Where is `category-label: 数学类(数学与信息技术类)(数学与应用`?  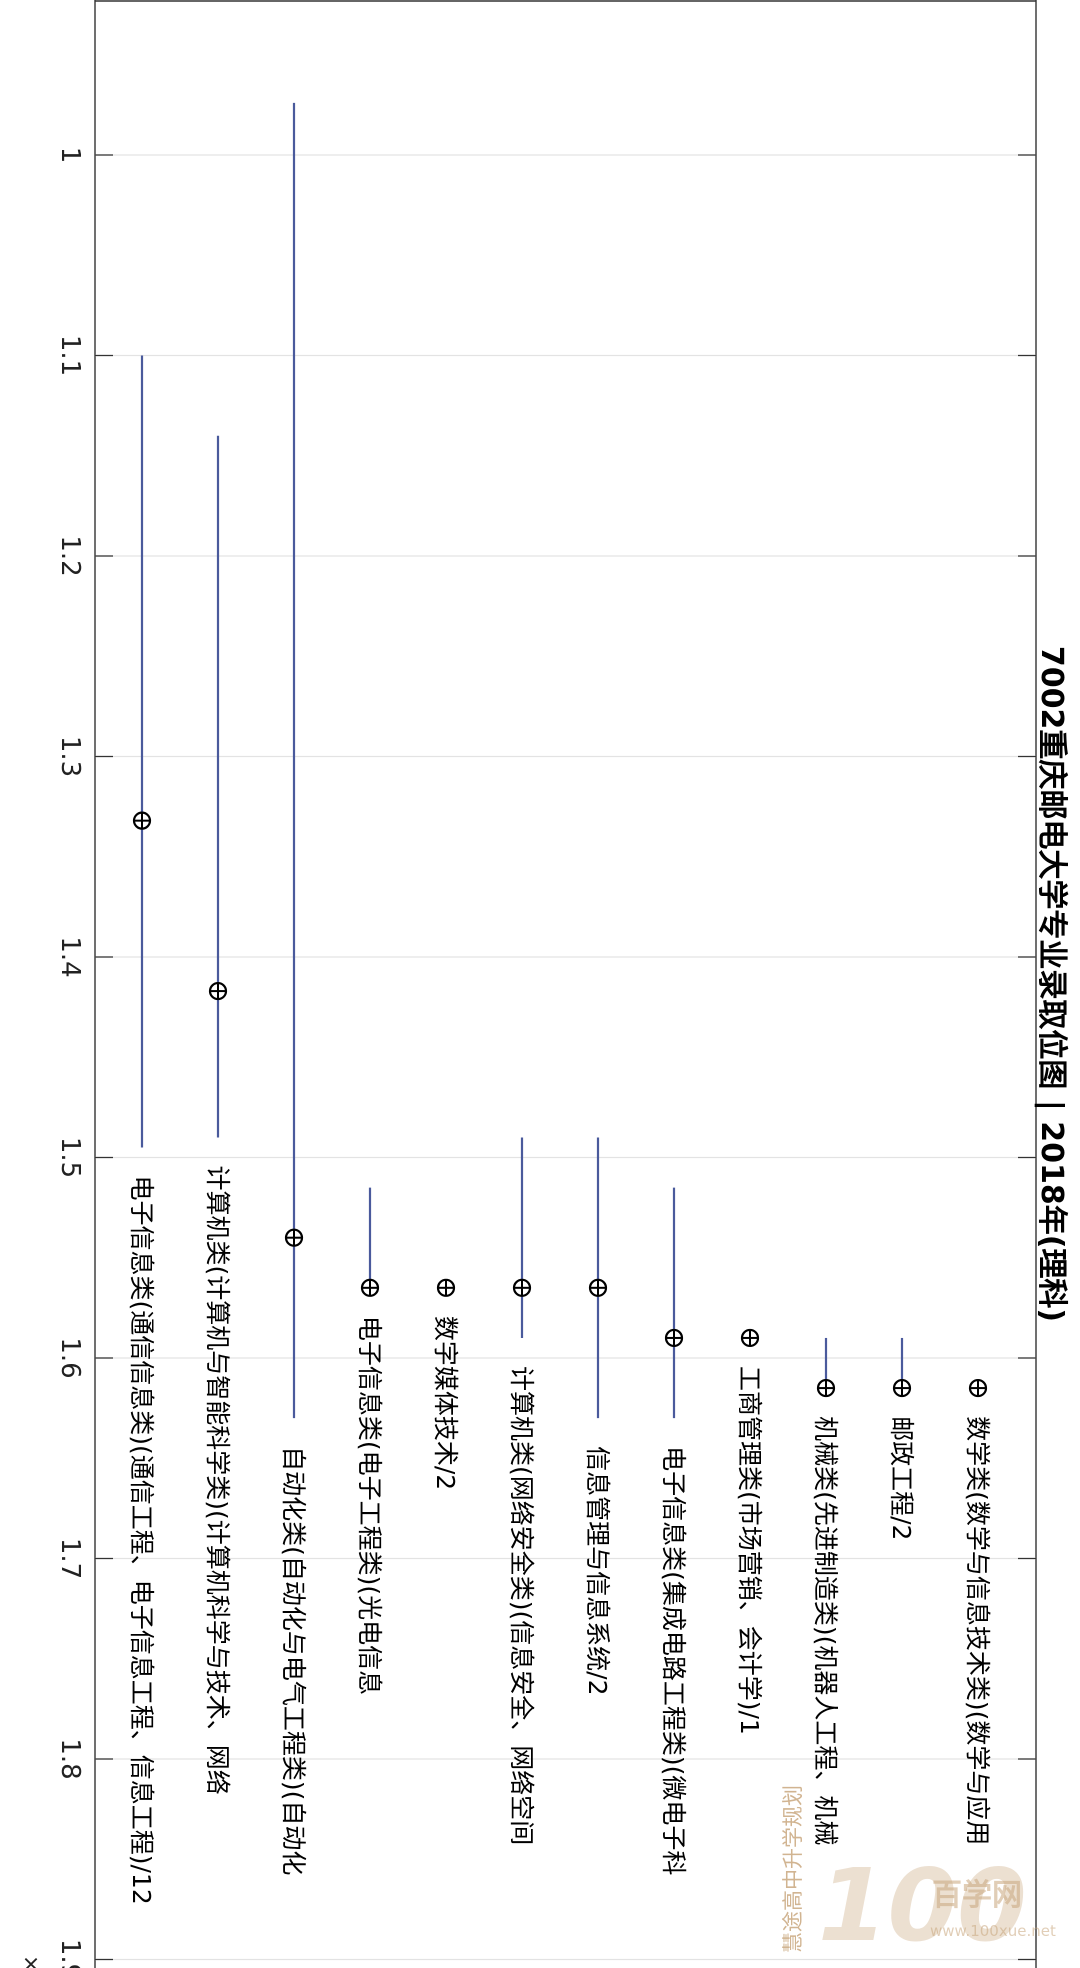
category-label: 数学类(数学与信息技术类)(数学与应用 is located at coordinates (977, 1630).